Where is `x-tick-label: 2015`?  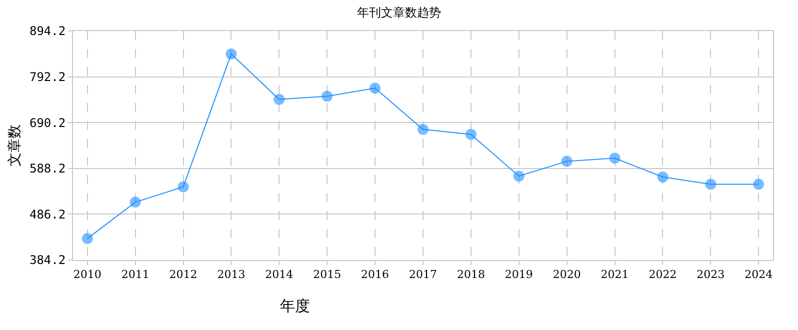 x-tick-label: 2015 is located at coordinates (327, 275).